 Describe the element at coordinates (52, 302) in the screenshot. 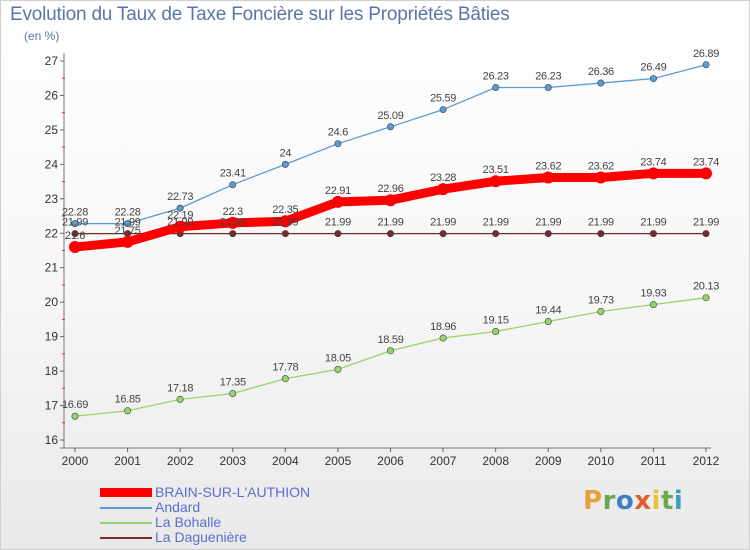

I see `y-tick-label: 20` at that location.